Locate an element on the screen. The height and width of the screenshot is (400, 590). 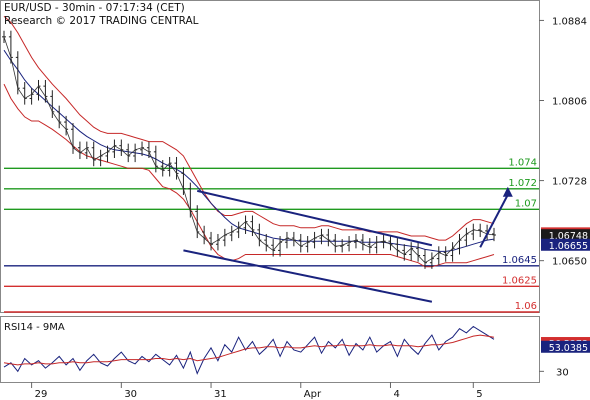
rsi-badge-label-1: 53.0385 is located at coordinates (568, 348).